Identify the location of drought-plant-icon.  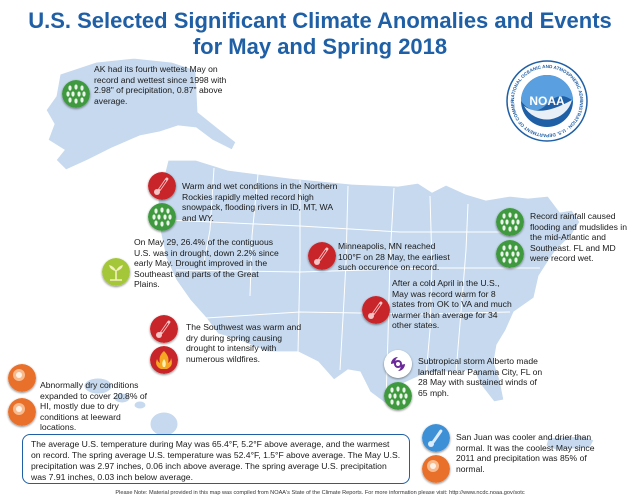
(116, 272).